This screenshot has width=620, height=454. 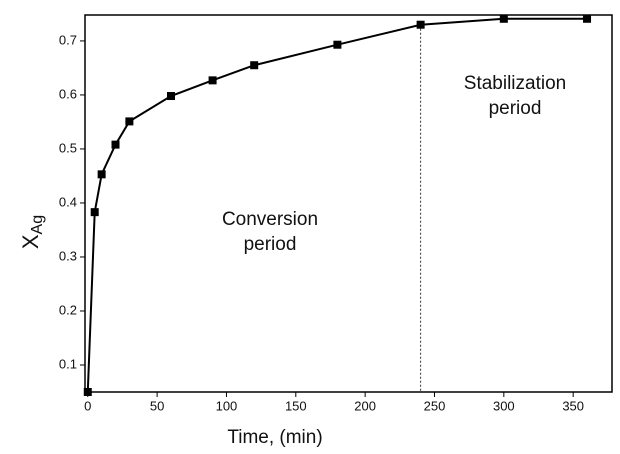 I want to click on x-tick-label: 250, so click(x=435, y=405).